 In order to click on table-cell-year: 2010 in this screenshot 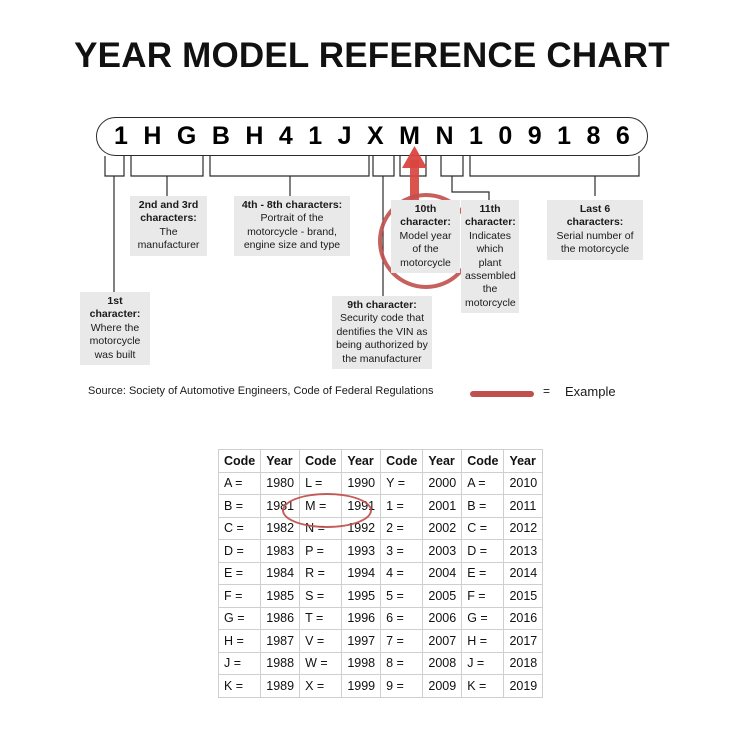, I will do `click(523, 483)`.